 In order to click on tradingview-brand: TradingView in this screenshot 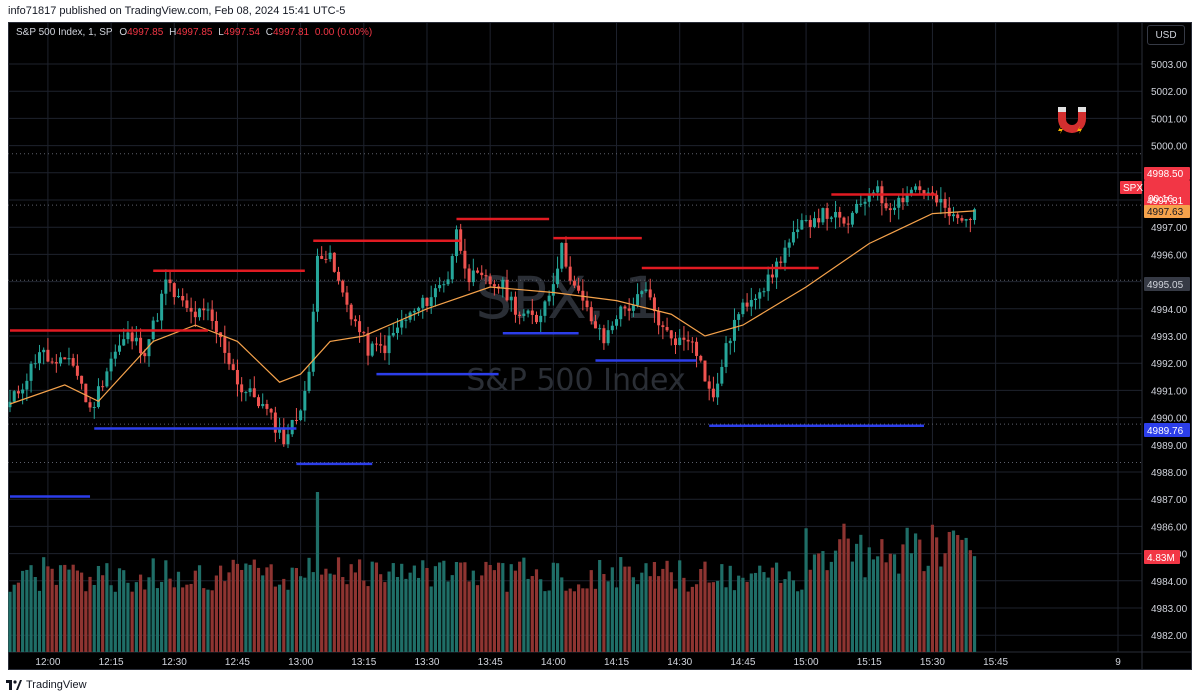, I will do `click(46, 685)`.